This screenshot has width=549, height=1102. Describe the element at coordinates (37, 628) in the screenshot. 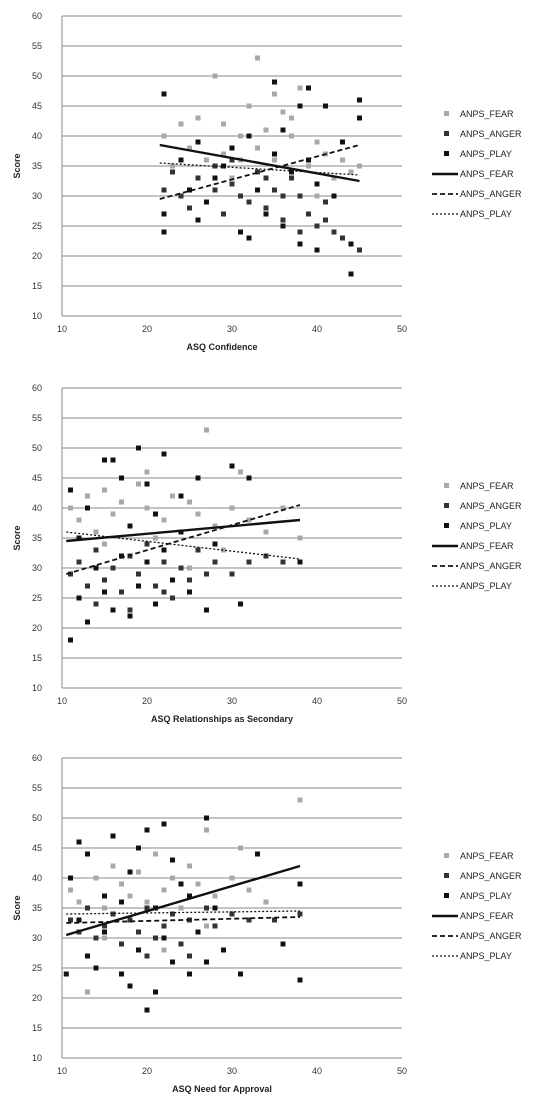

I see `y-tick-label: 20` at that location.